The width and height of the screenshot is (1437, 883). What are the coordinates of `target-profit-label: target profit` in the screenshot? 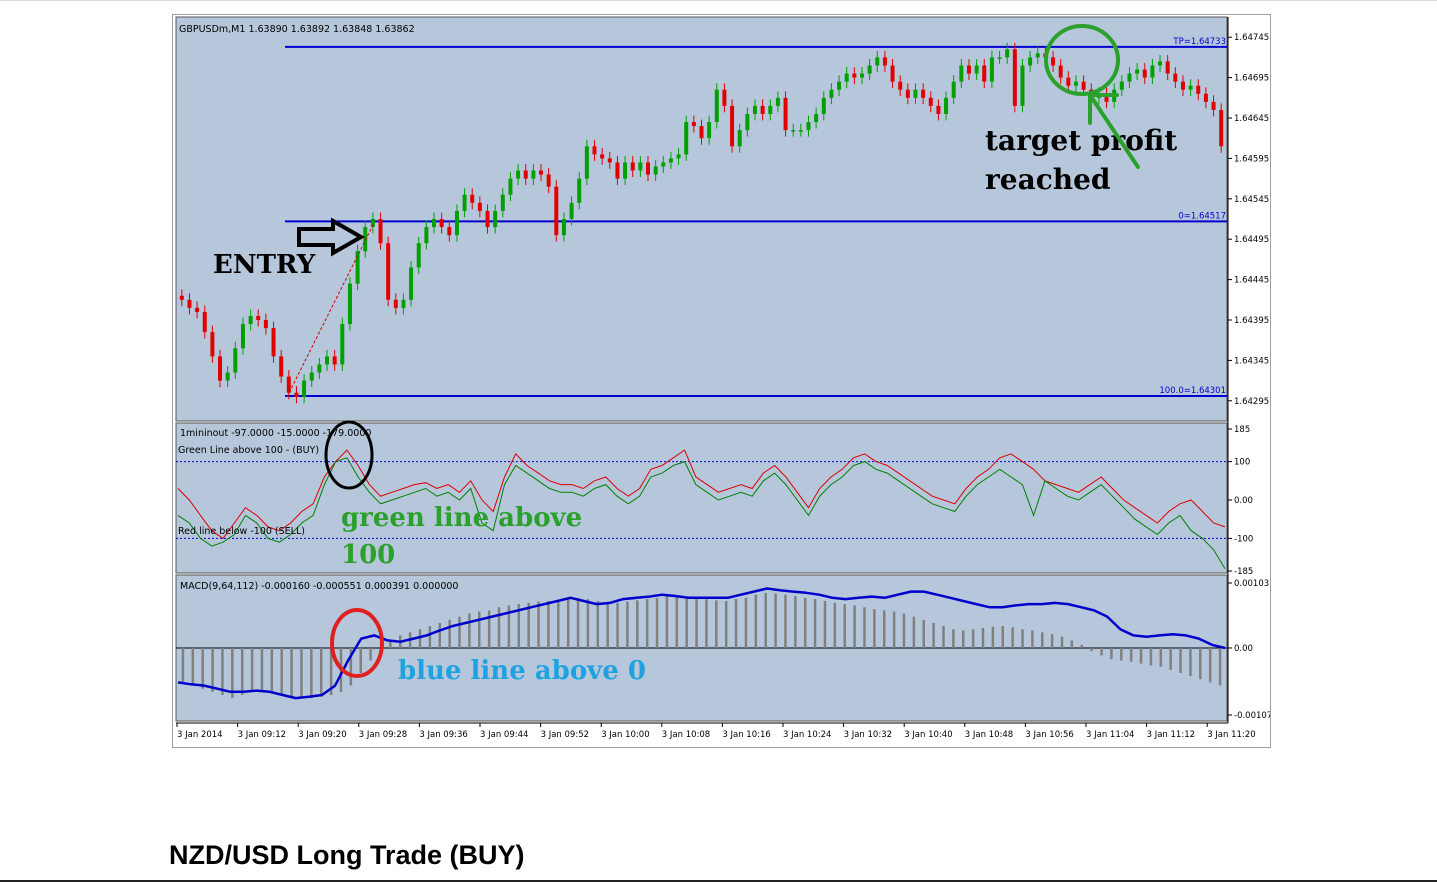 It's located at (1081, 140).